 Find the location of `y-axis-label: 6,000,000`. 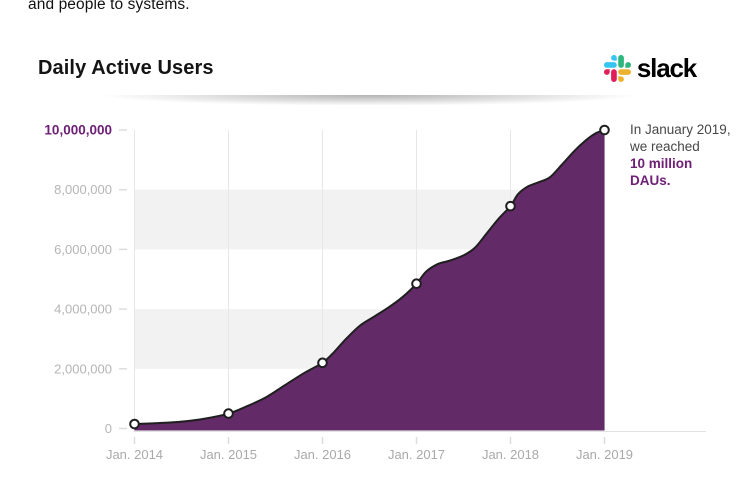

y-axis-label: 6,000,000 is located at coordinates (83, 249).